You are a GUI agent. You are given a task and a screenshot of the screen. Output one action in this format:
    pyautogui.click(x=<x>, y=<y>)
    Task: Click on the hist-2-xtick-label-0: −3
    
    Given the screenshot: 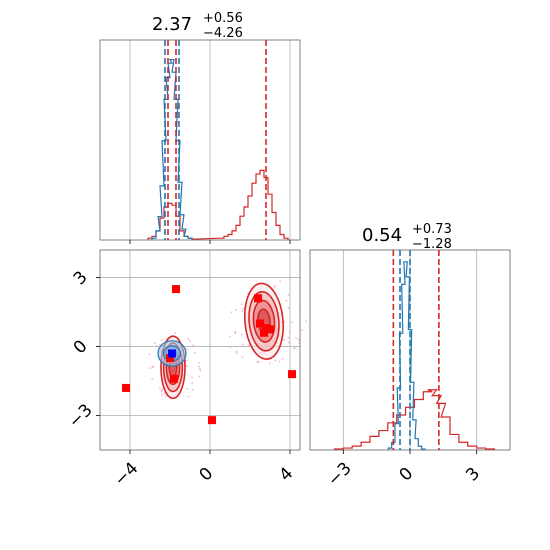 What is the action you would take?
    pyautogui.click(x=340, y=475)
    